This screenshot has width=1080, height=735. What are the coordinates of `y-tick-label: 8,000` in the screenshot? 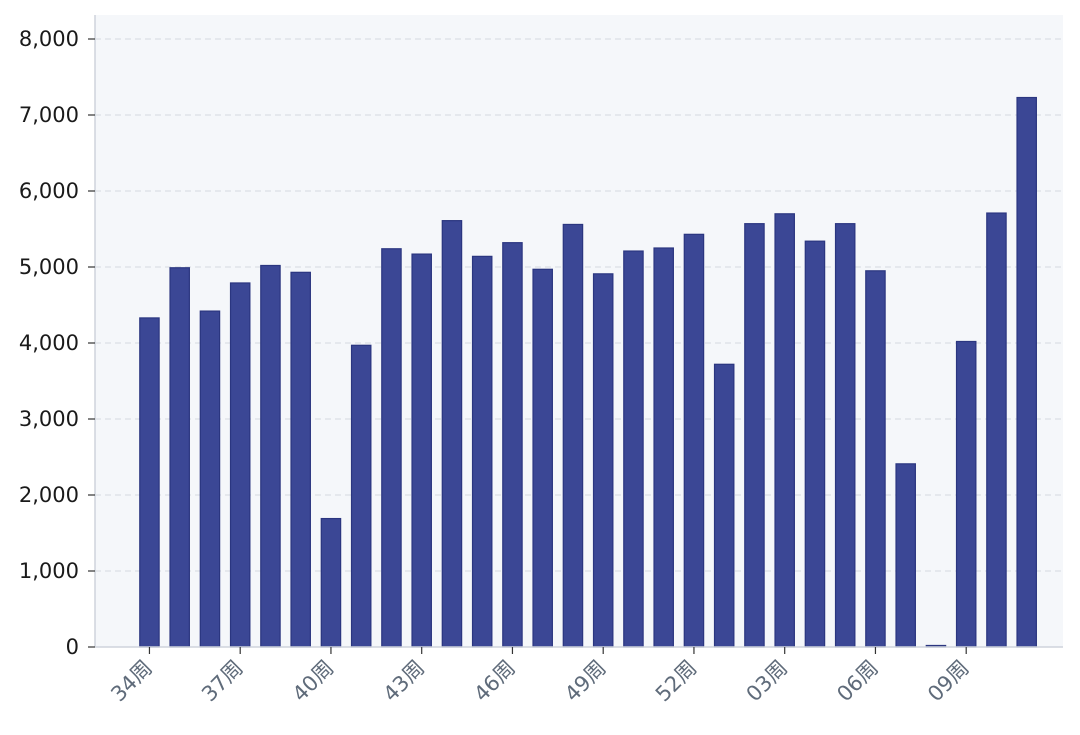 It's located at (49, 39).